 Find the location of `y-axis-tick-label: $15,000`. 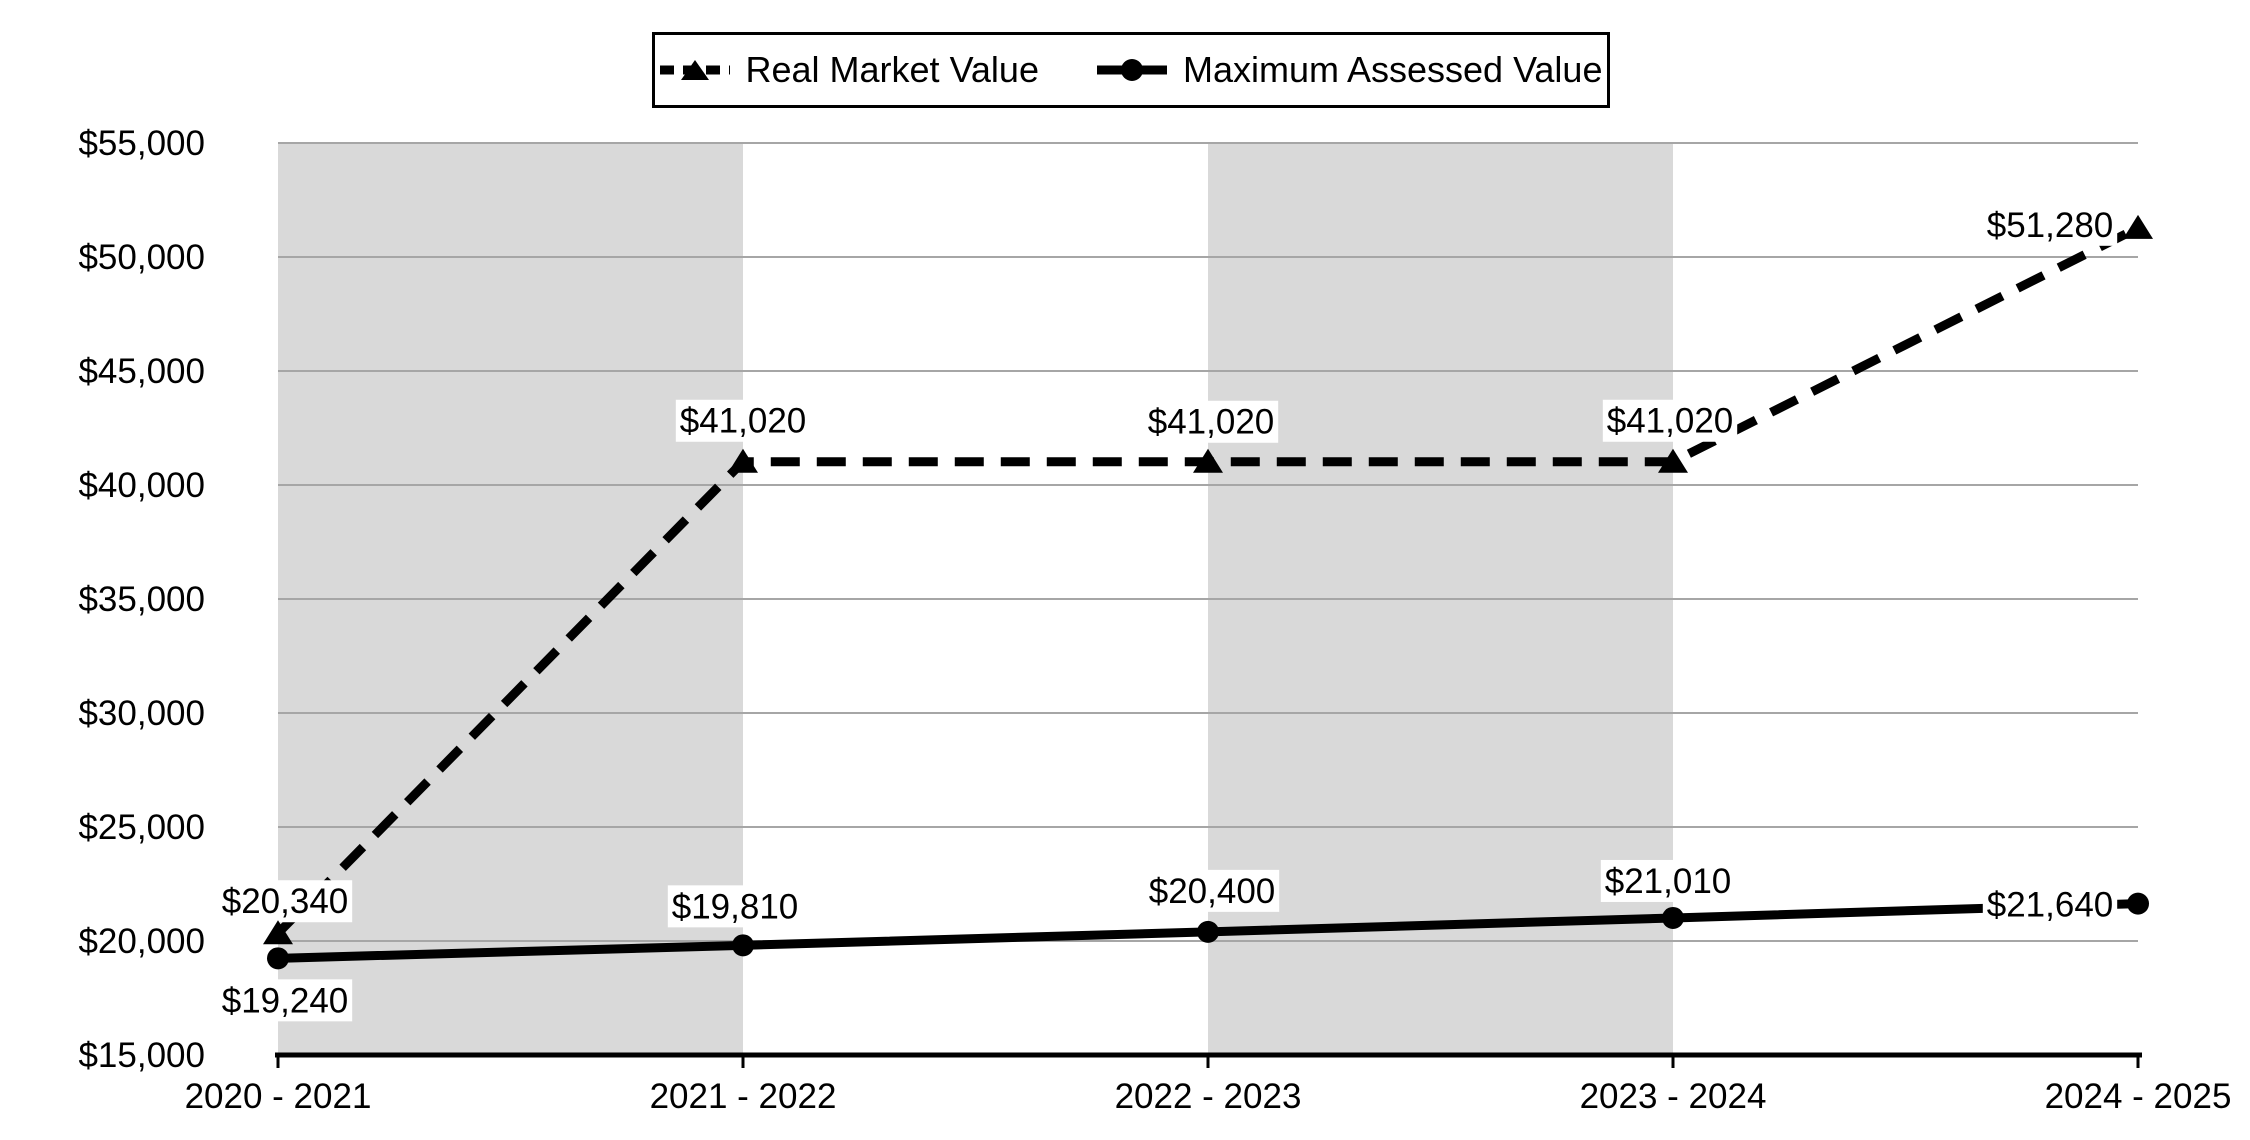

y-axis-tick-label: $15,000 is located at coordinates (141, 1055).